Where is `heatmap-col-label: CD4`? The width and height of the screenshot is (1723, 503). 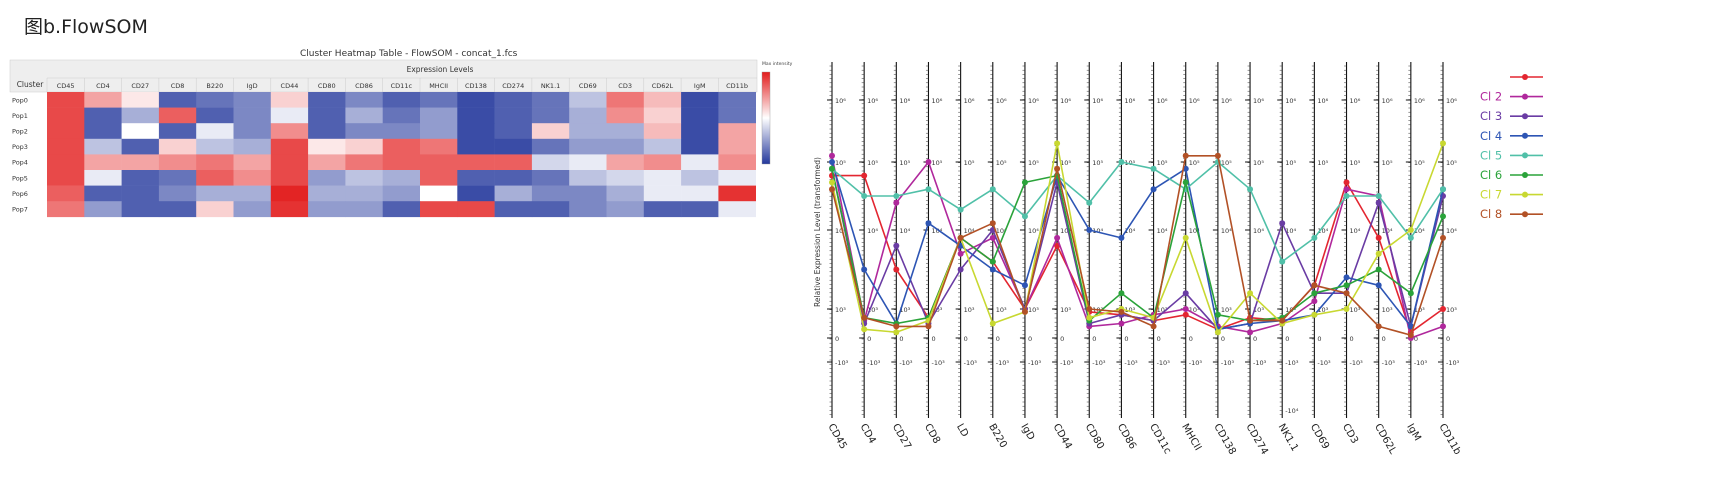 heatmap-col-label: CD4 is located at coordinates (103, 86).